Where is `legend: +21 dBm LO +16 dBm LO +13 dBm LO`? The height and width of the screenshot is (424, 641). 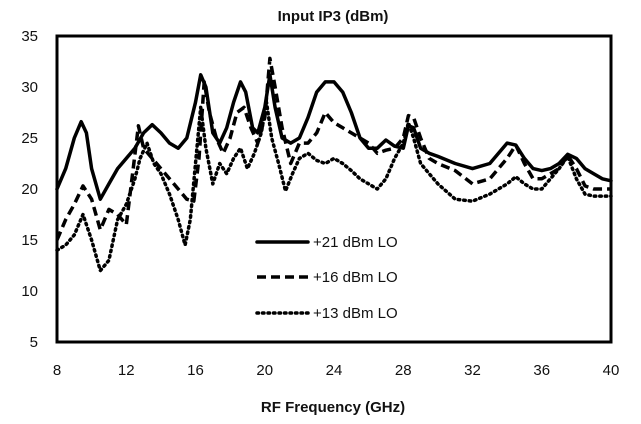 legend: +21 dBm LO +16 dBm LO +13 dBm LO is located at coordinates (335, 280).